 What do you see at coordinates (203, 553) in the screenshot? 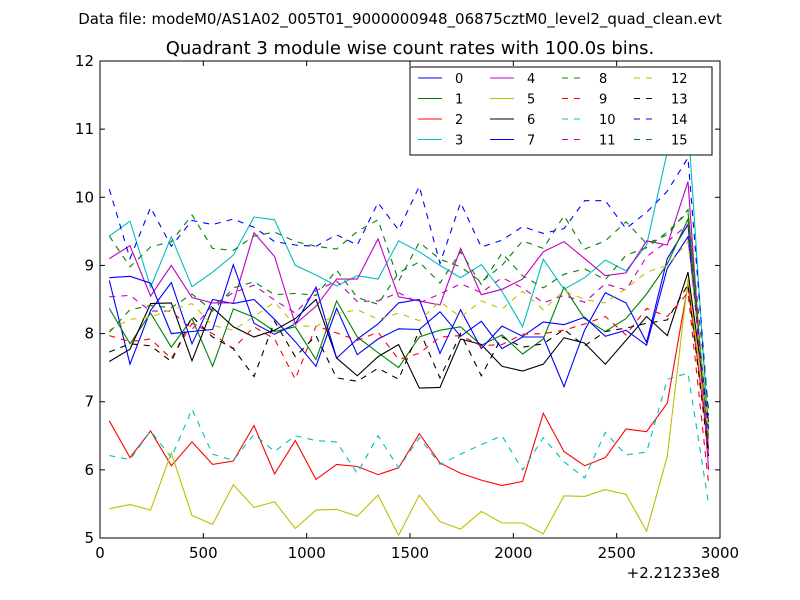
I see `x-tick-label: 500` at bounding box center [203, 553].